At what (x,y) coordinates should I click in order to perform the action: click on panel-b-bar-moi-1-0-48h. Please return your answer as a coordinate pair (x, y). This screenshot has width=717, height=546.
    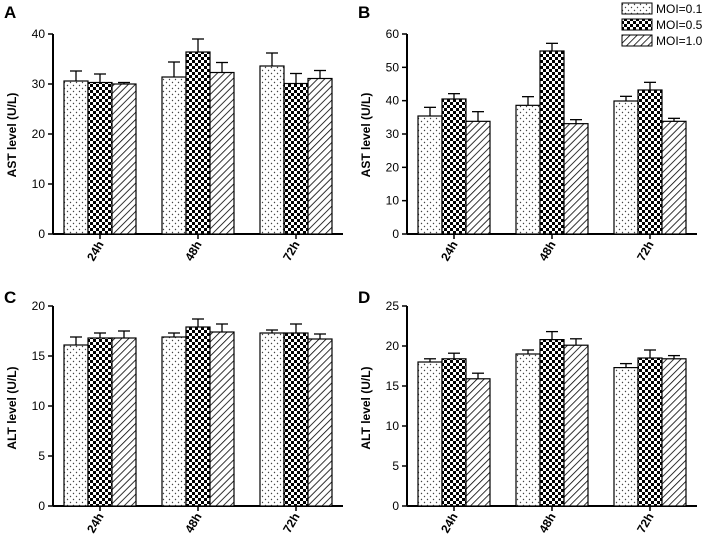
    Looking at the image, I should click on (576, 179).